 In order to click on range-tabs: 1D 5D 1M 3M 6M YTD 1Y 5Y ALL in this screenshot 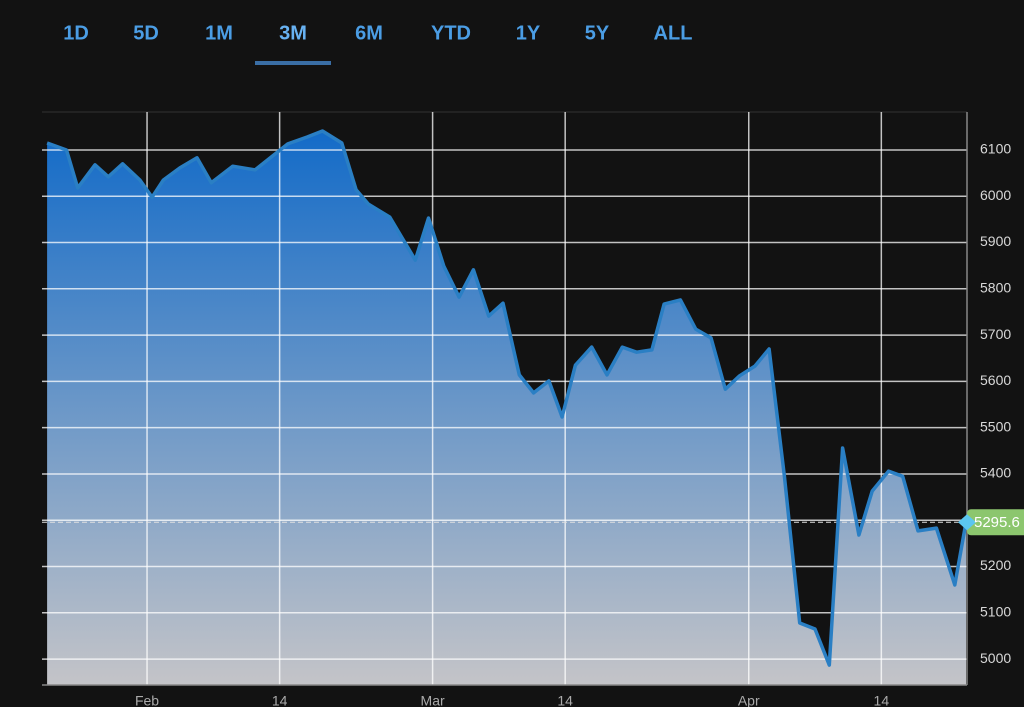, I will do `click(377, 43)`.